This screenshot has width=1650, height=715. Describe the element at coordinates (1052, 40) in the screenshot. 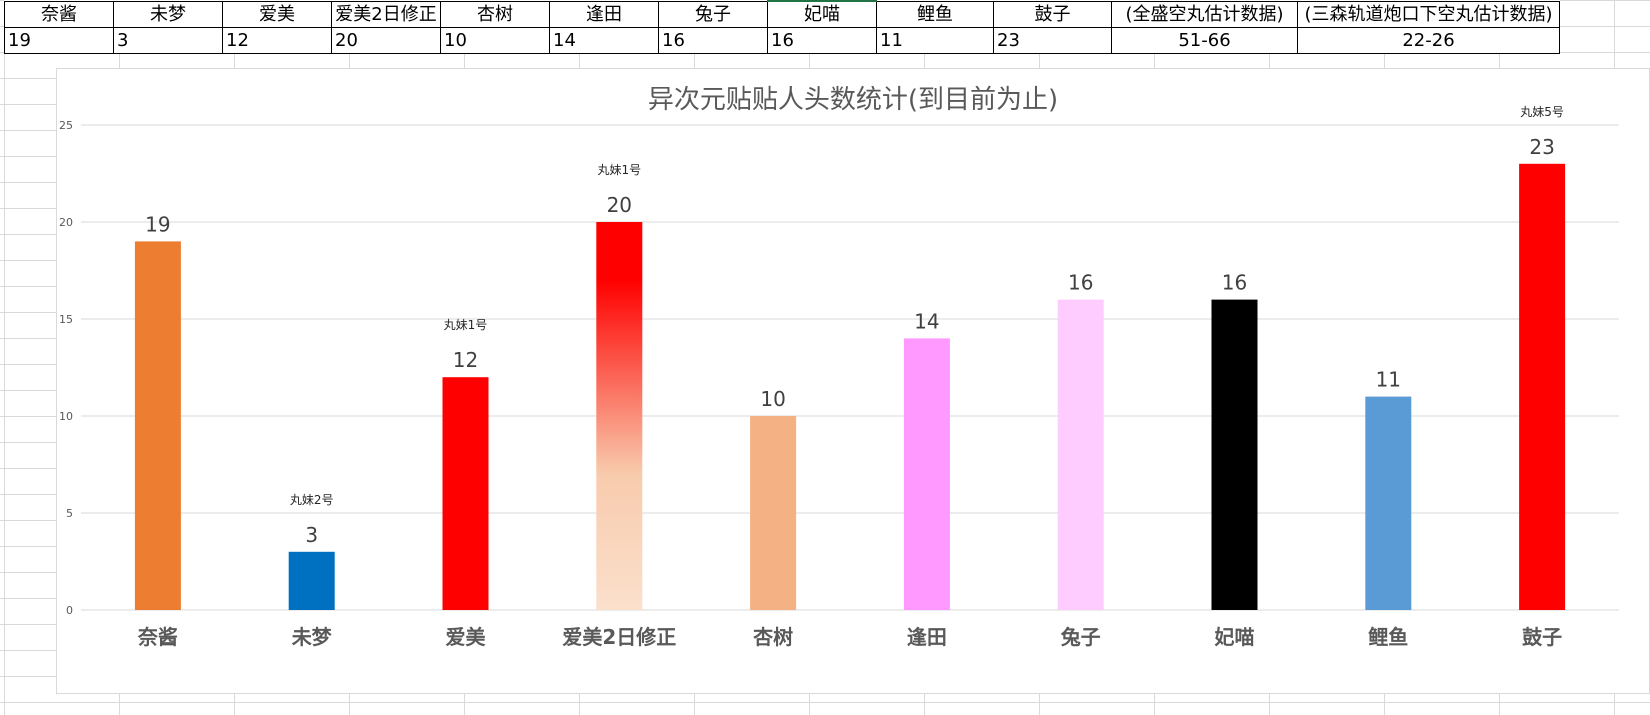

I see `table-cell: 23` at that location.